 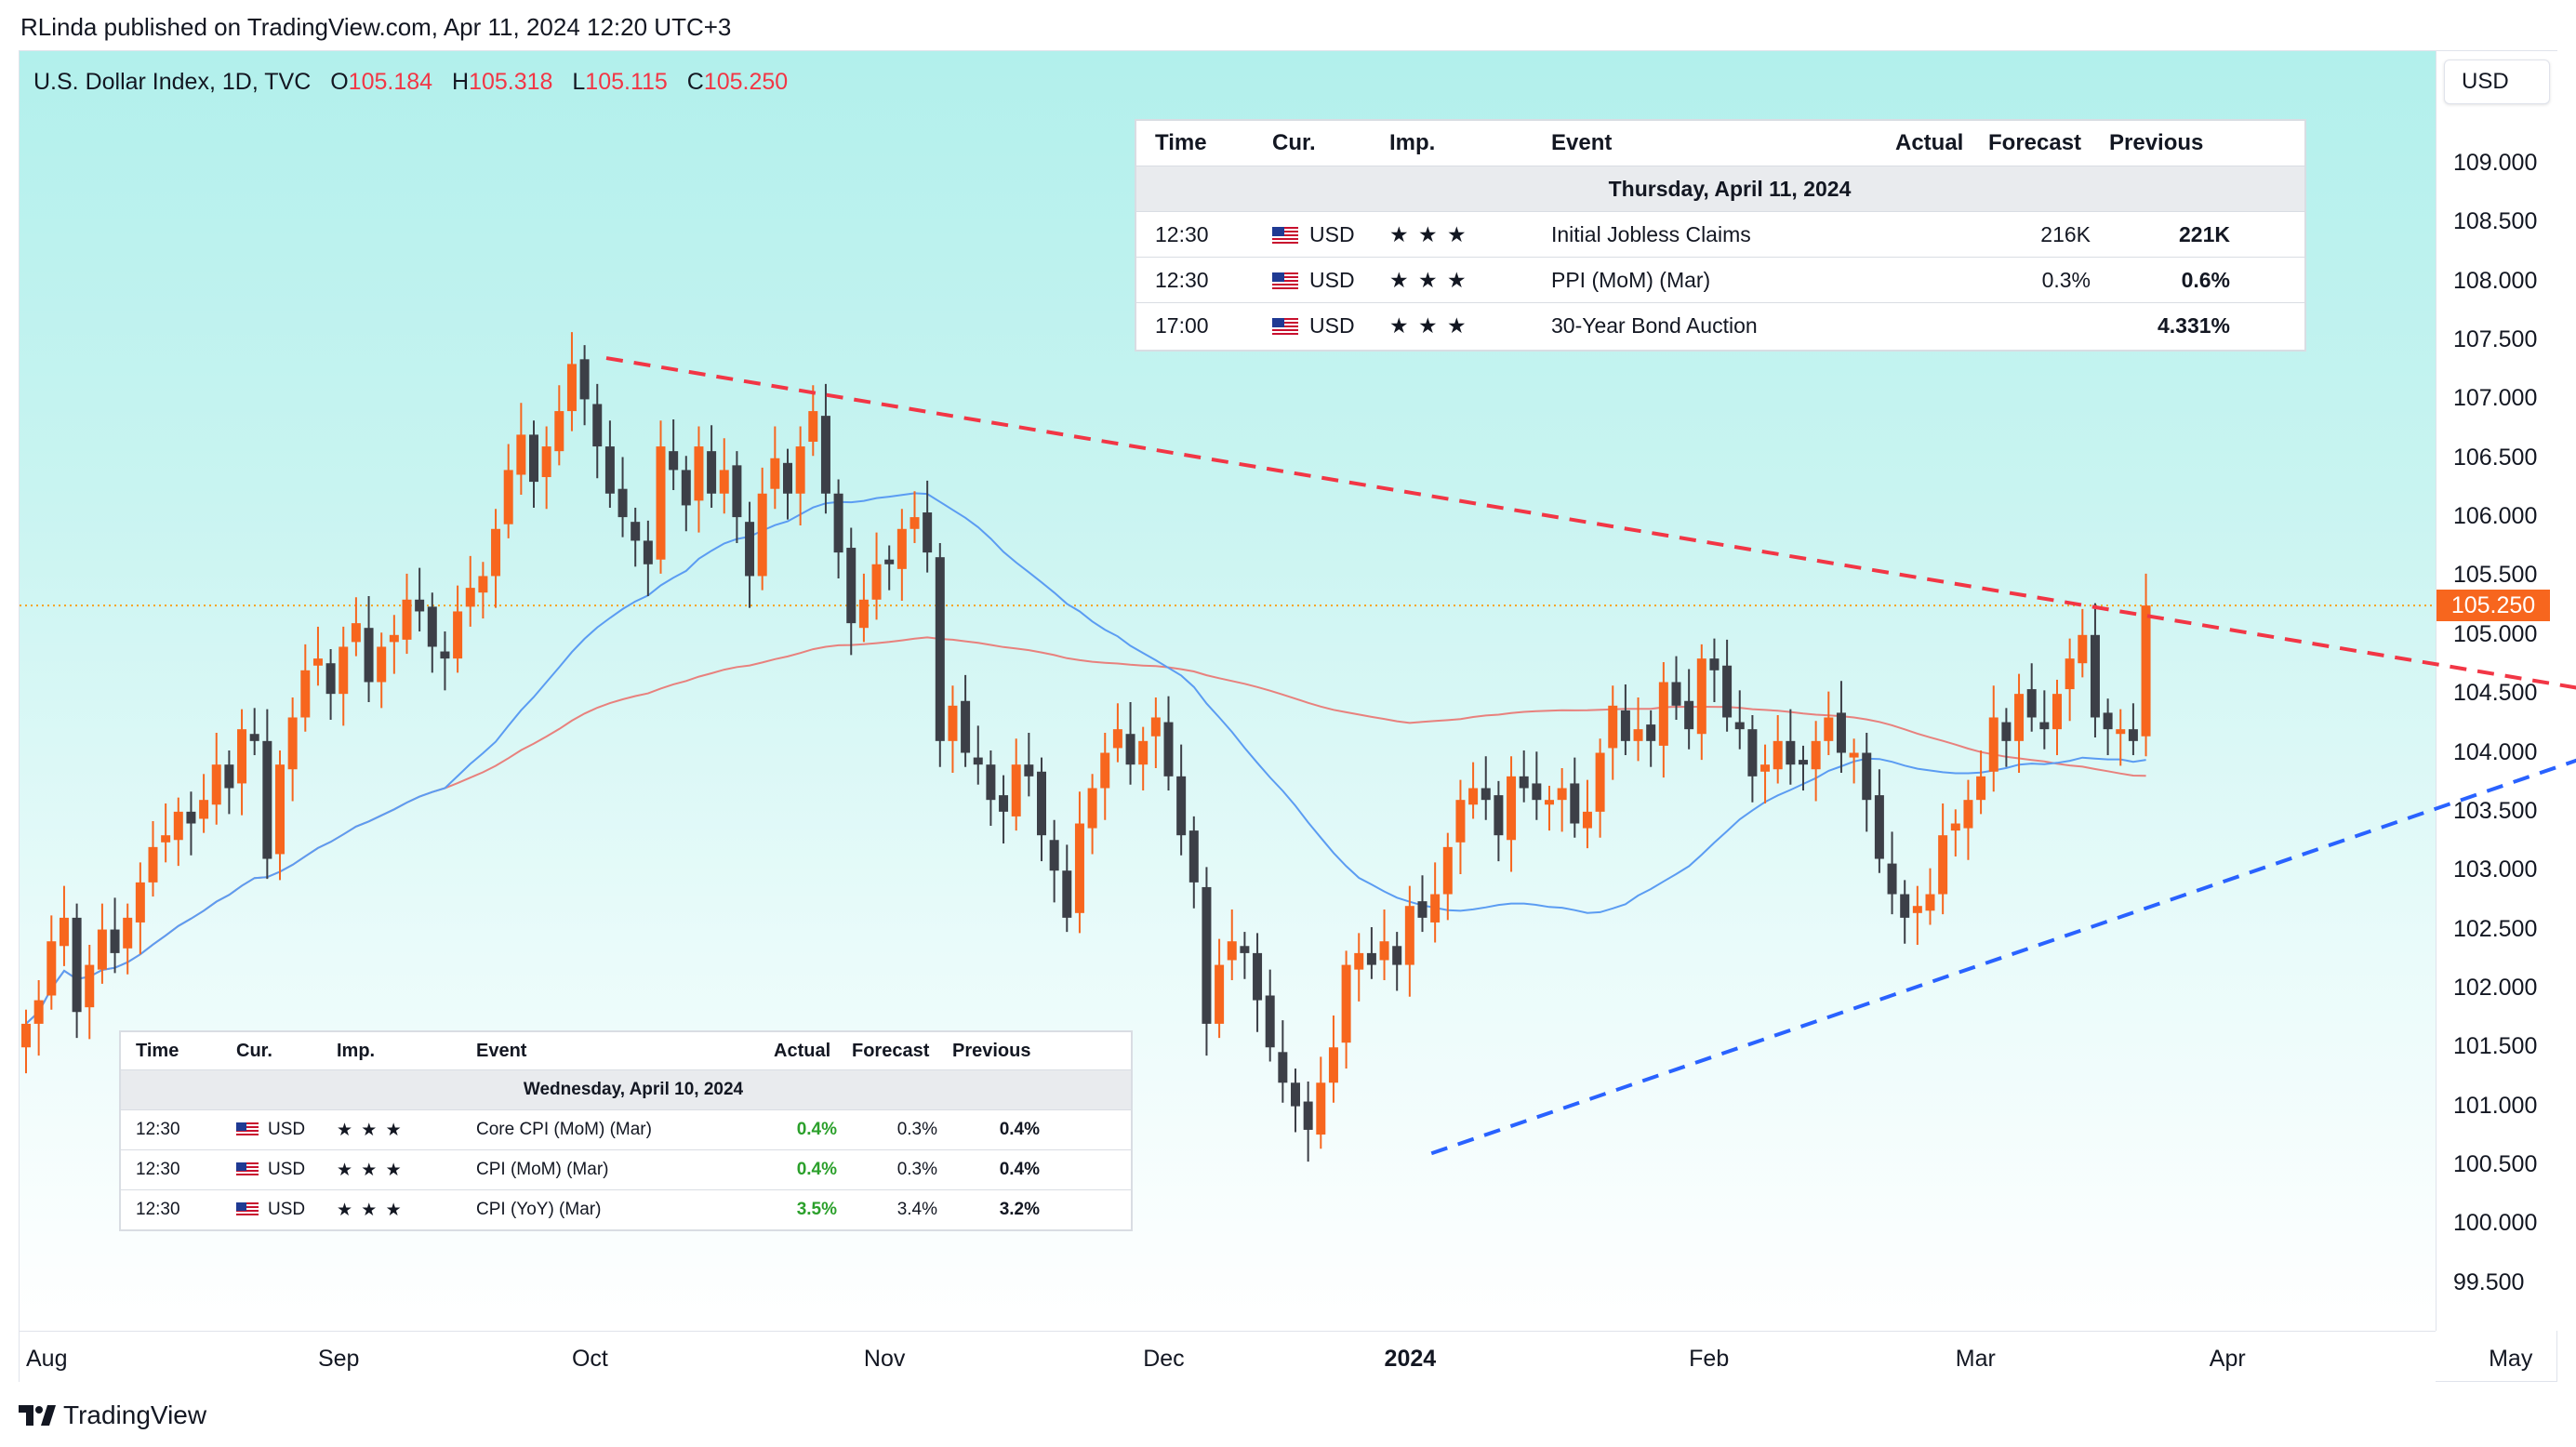 What do you see at coordinates (579, 82) in the screenshot?
I see `low-label: L` at bounding box center [579, 82].